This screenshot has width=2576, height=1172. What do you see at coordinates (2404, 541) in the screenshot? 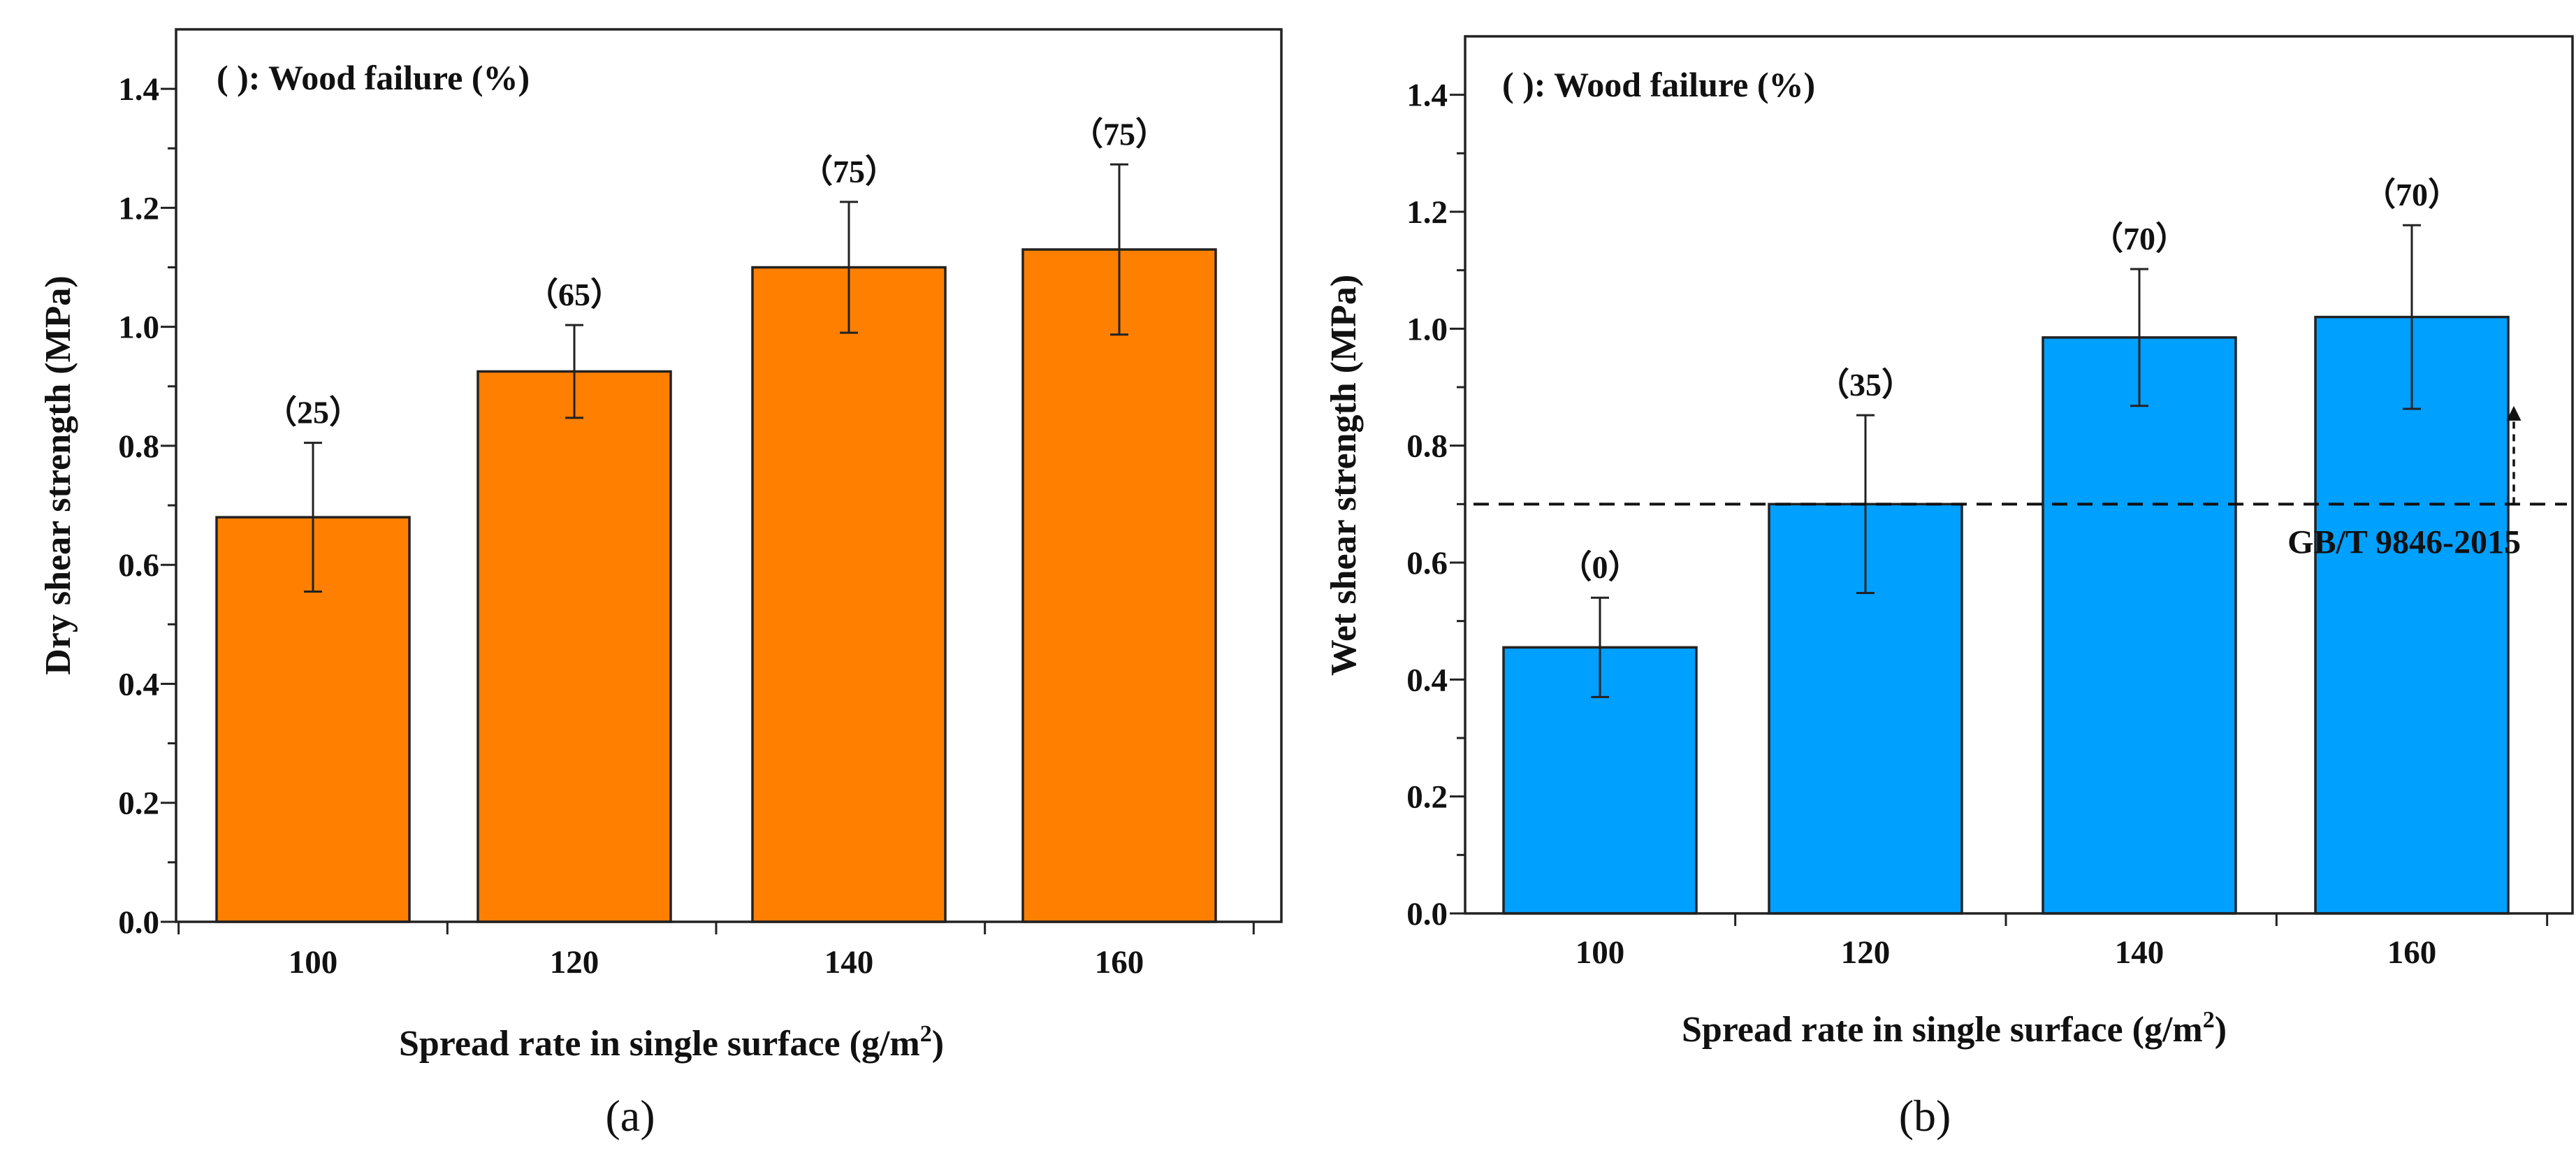
I see `reference-label: GB/T 9846-2015` at bounding box center [2404, 541].